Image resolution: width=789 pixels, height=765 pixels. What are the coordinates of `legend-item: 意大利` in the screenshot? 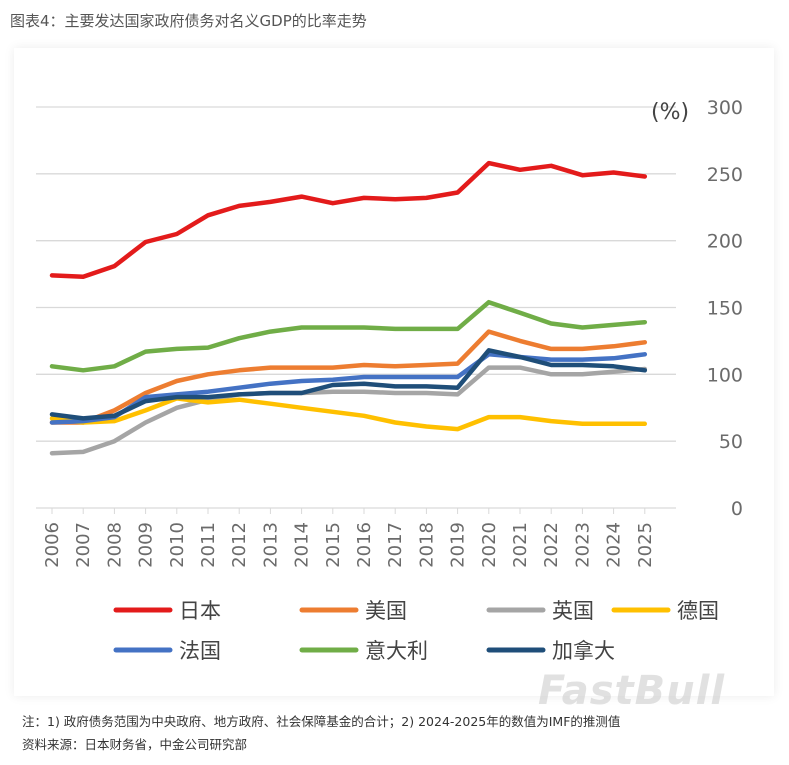 It's located at (363, 651).